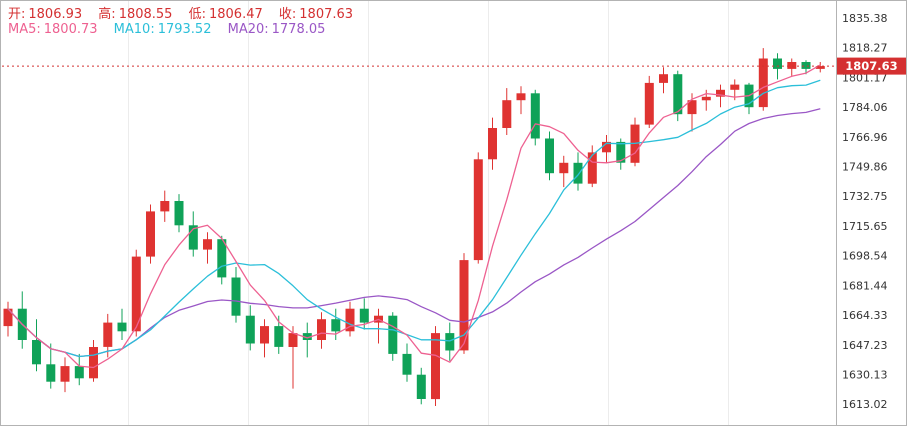 The image size is (907, 426). I want to click on y-axis-label: 1835.38, so click(865, 18).